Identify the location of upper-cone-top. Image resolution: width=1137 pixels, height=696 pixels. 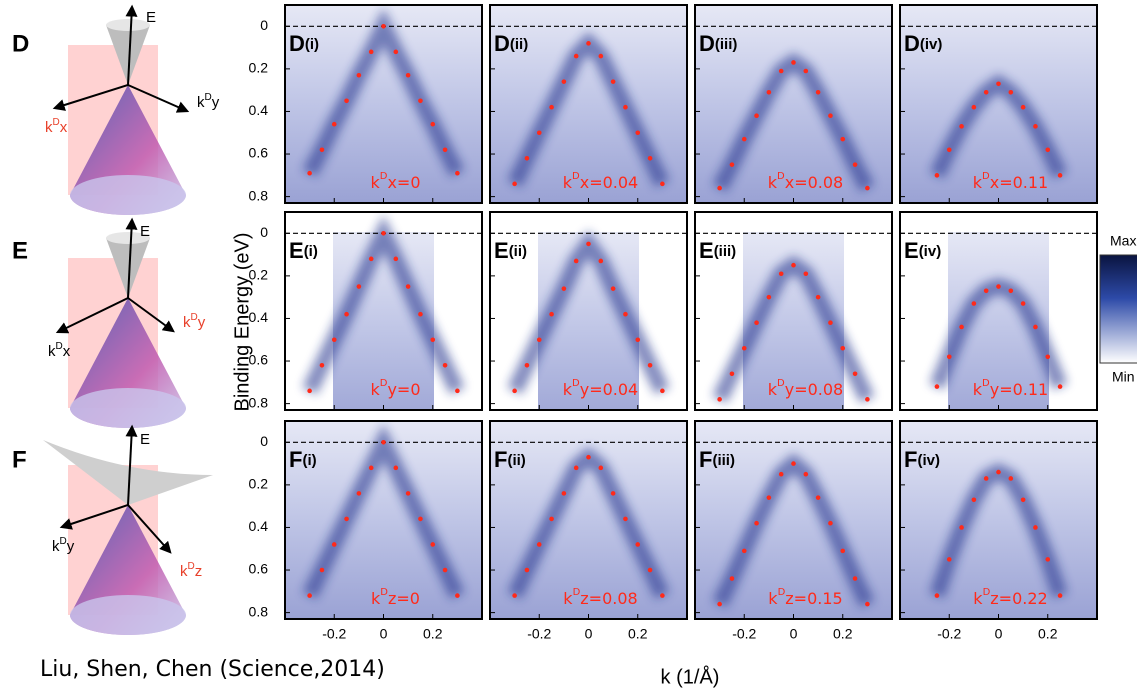
(128, 238).